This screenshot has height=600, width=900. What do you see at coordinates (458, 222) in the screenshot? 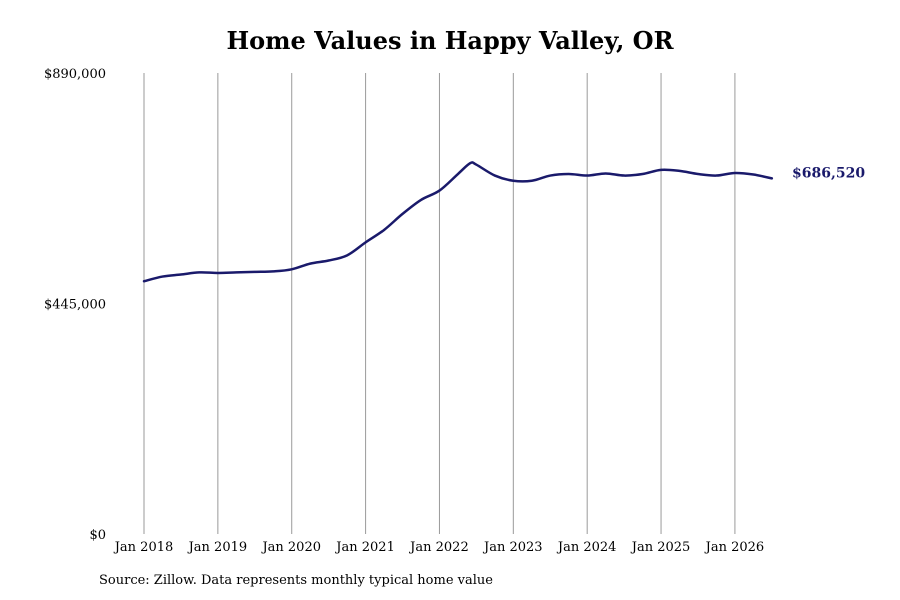
I see `series-line` at bounding box center [458, 222].